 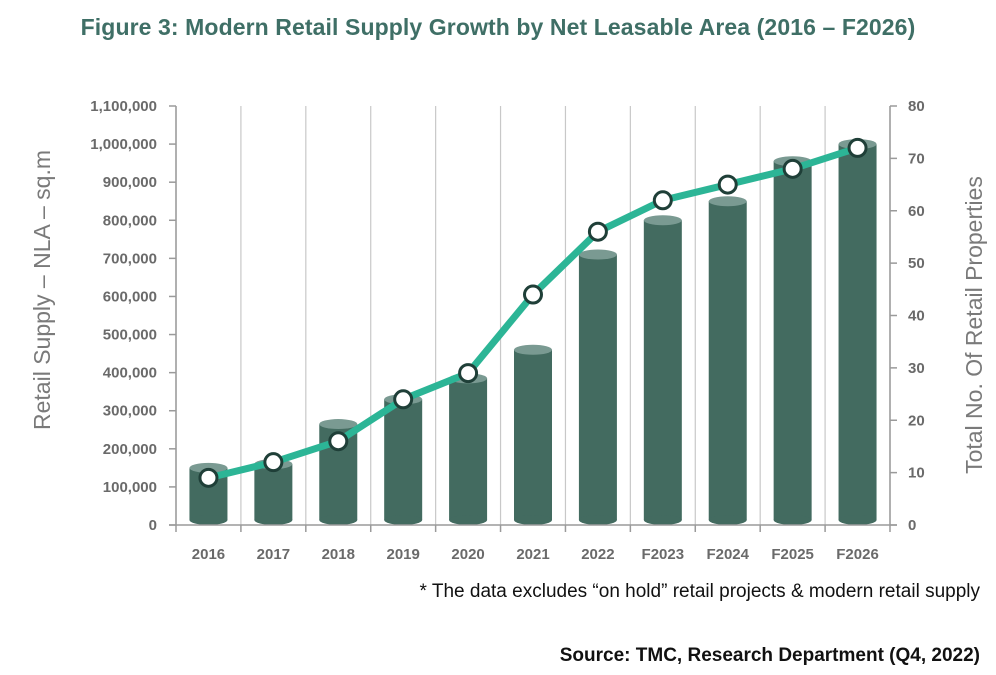 I want to click on y-tick-label: 1,100,000, so click(x=123, y=106).